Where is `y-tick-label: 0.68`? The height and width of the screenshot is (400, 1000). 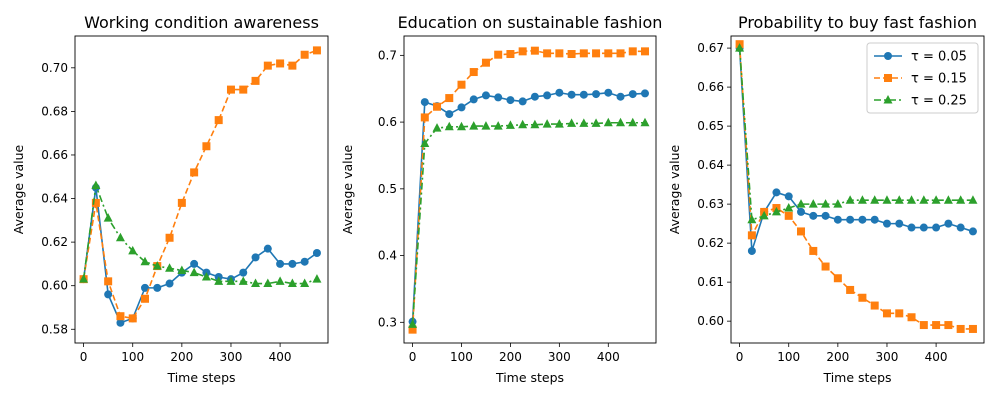
y-tick-label: 0.68 is located at coordinates (54, 111).